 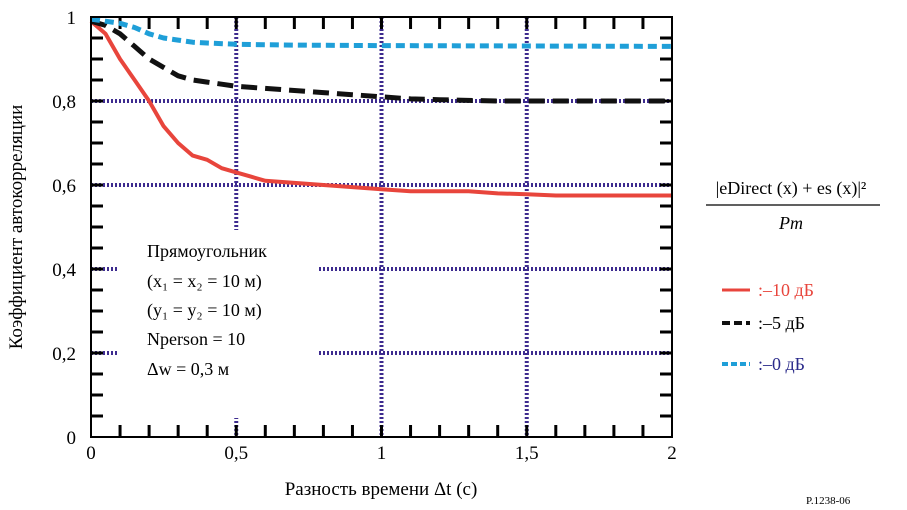 What do you see at coordinates (786, 290) in the screenshot?
I see `legend-label-0: :–10 дБ` at bounding box center [786, 290].